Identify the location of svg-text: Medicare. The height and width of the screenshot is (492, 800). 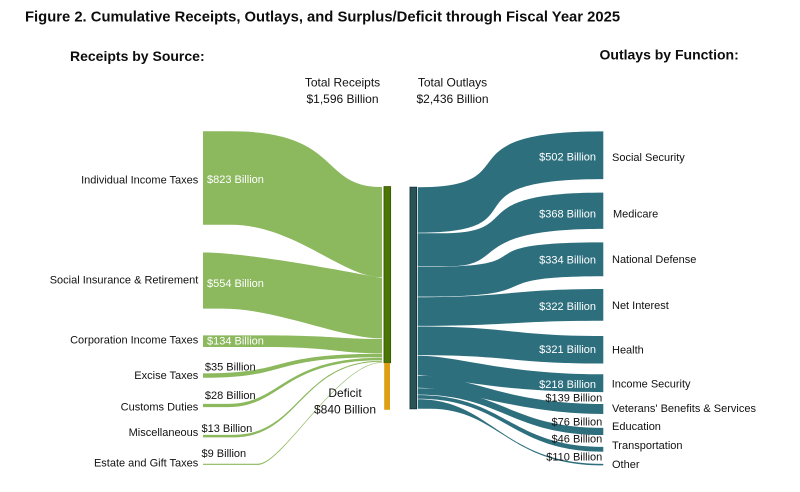
(635, 214).